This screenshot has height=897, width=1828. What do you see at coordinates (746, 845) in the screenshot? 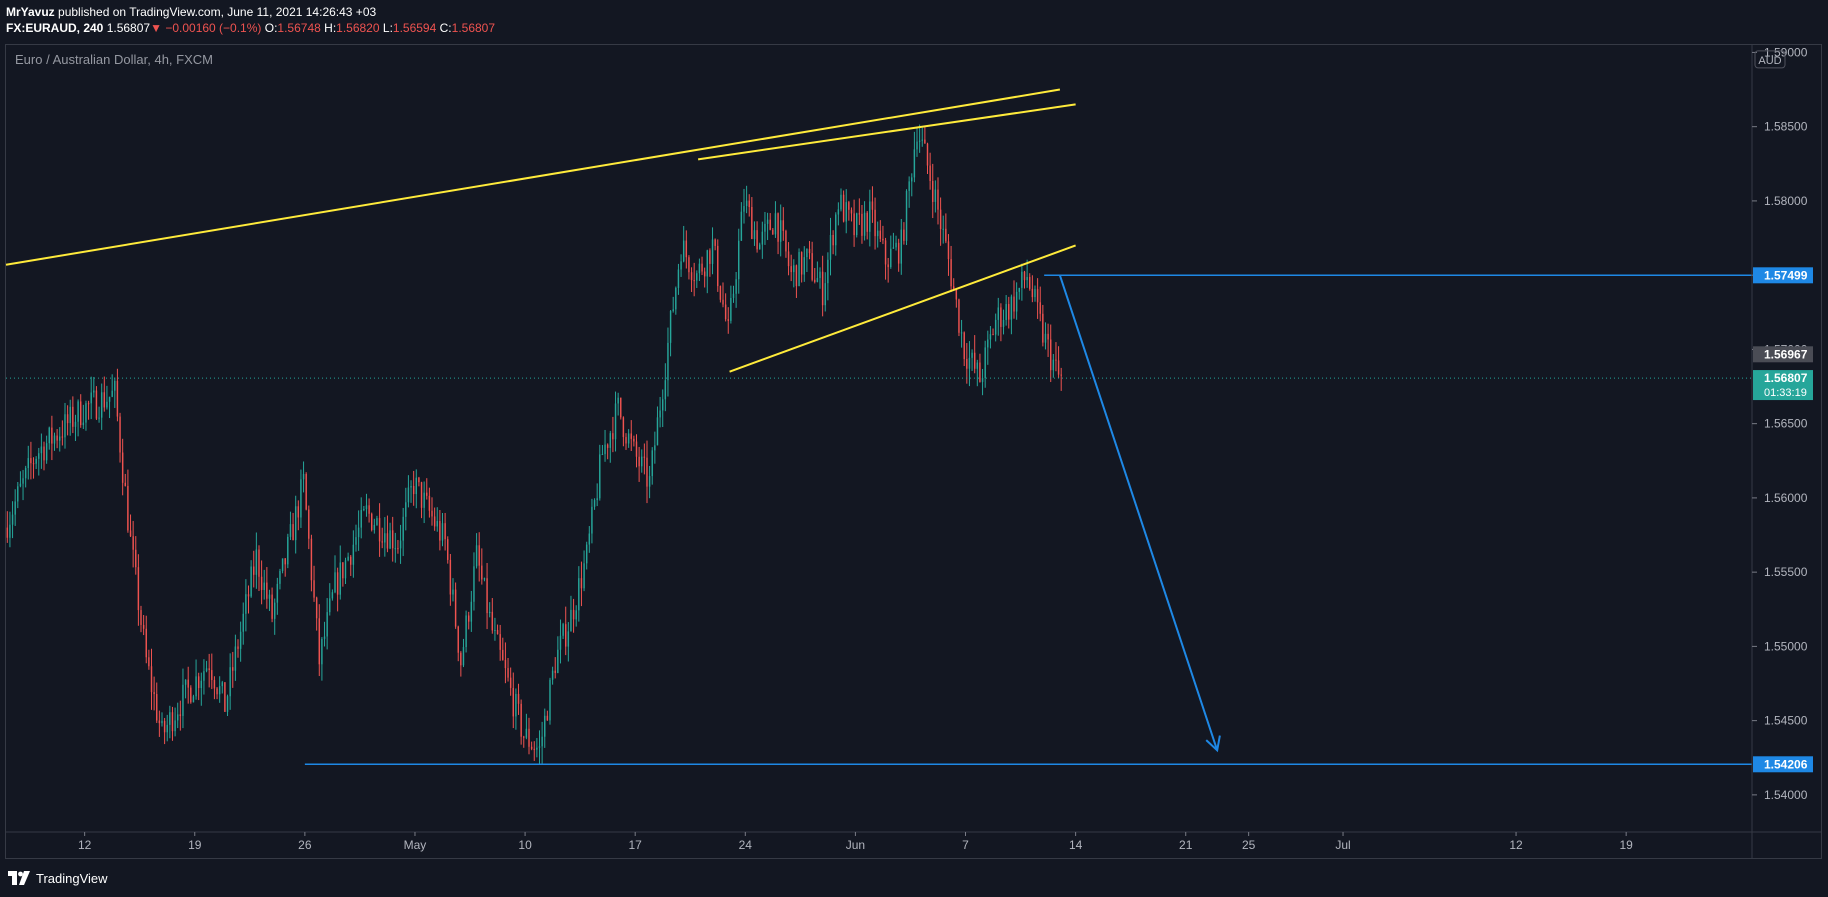
I see `x-tick-label: 24` at bounding box center [746, 845].